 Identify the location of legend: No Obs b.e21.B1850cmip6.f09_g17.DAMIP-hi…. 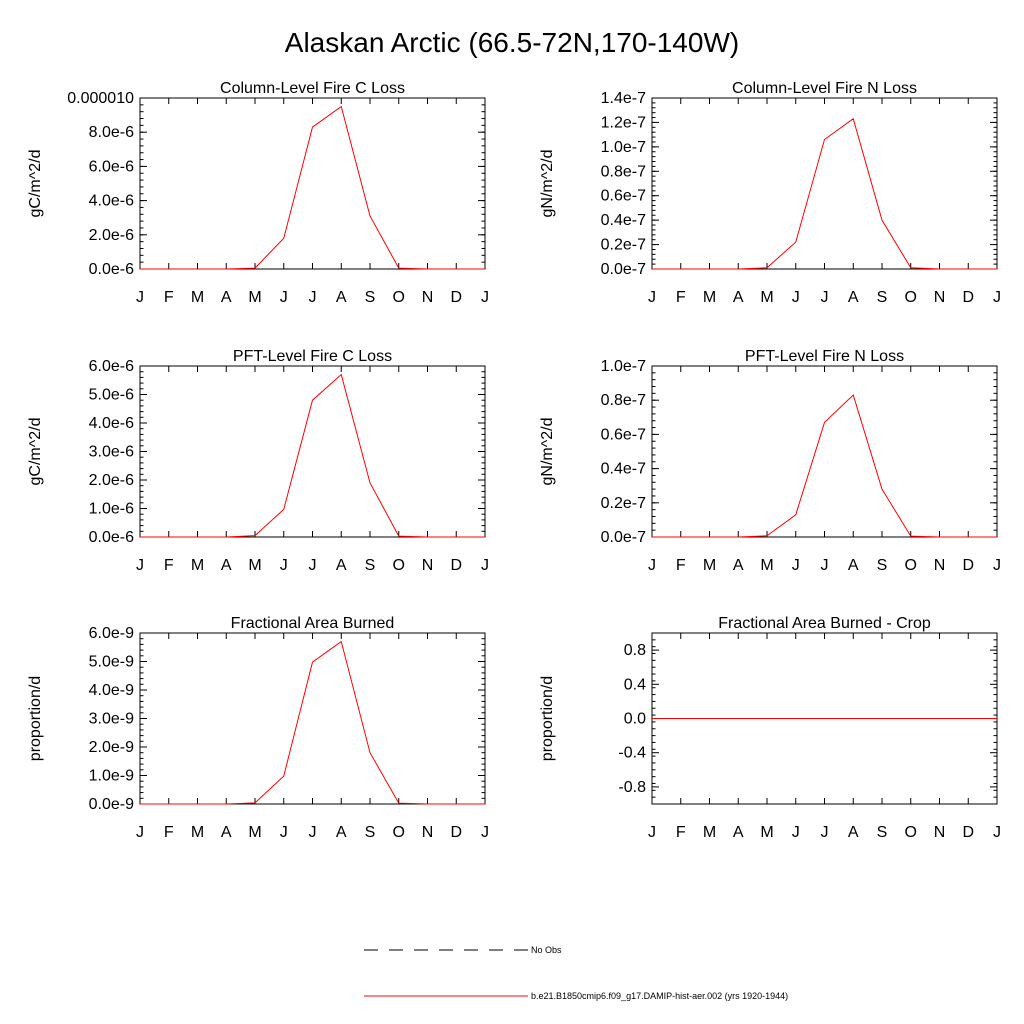
(576, 973).